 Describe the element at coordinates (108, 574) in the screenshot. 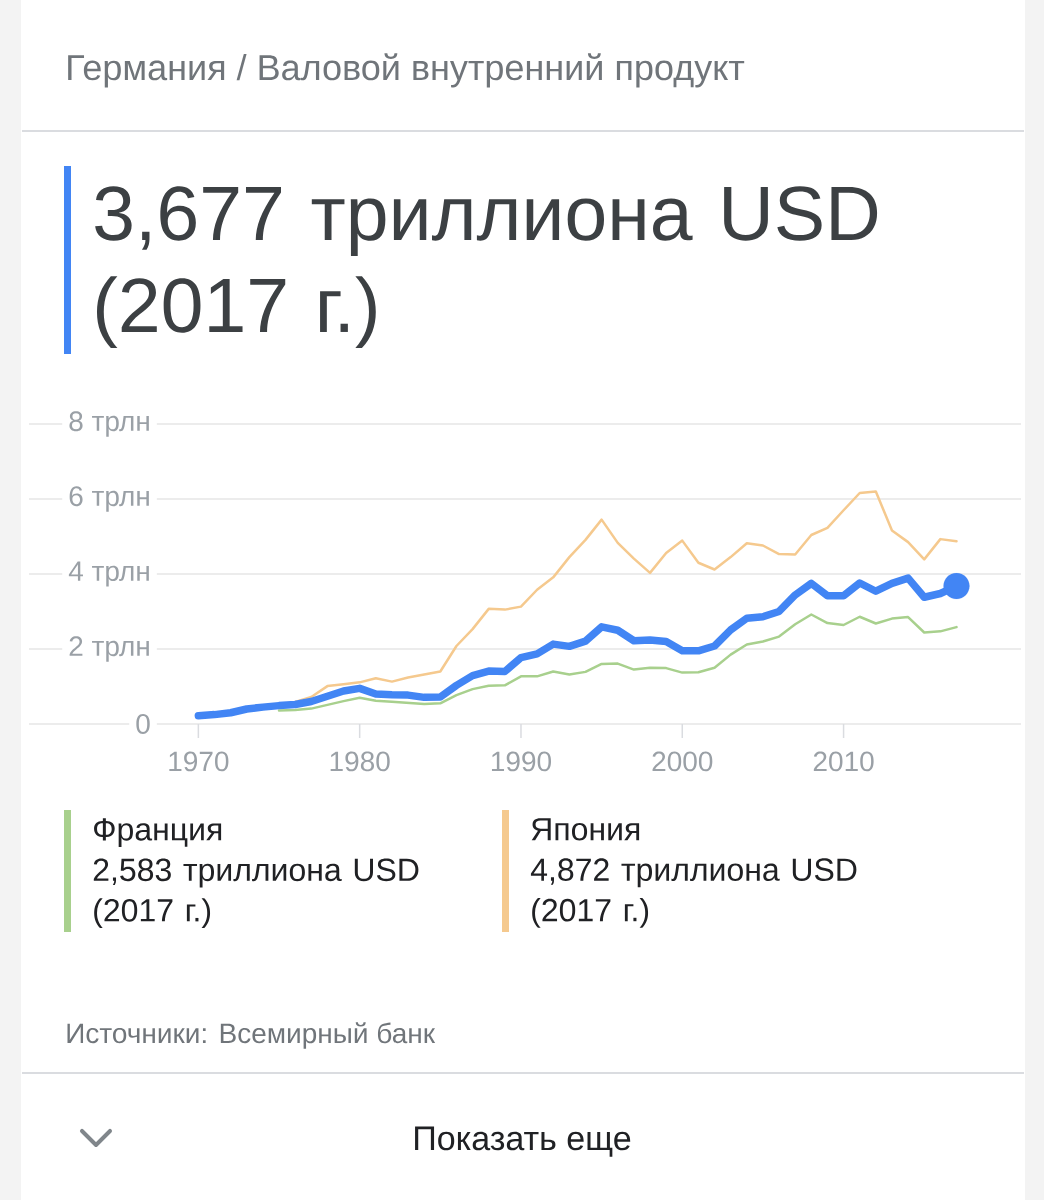

I see `y-tick-label: 4 трлн` at that location.